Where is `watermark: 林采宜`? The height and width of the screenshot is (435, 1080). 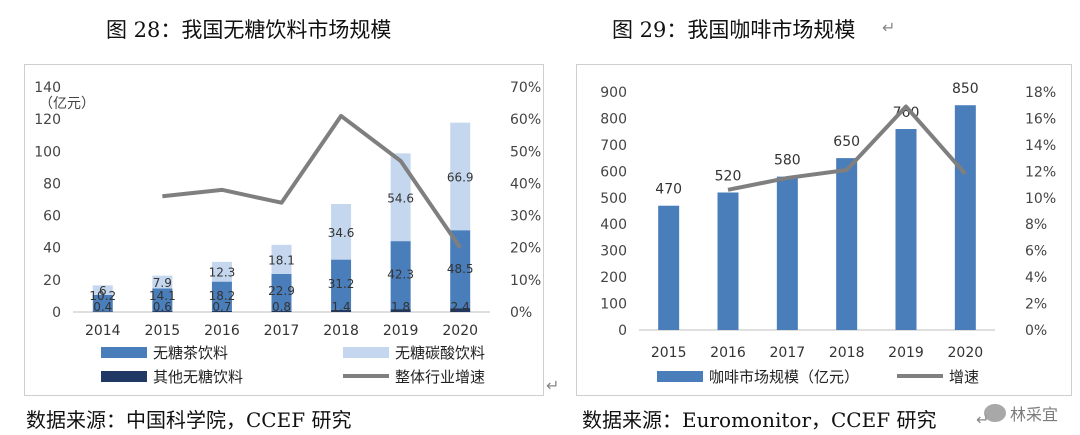
watermark: 林采宜 is located at coordinates (1020, 413).